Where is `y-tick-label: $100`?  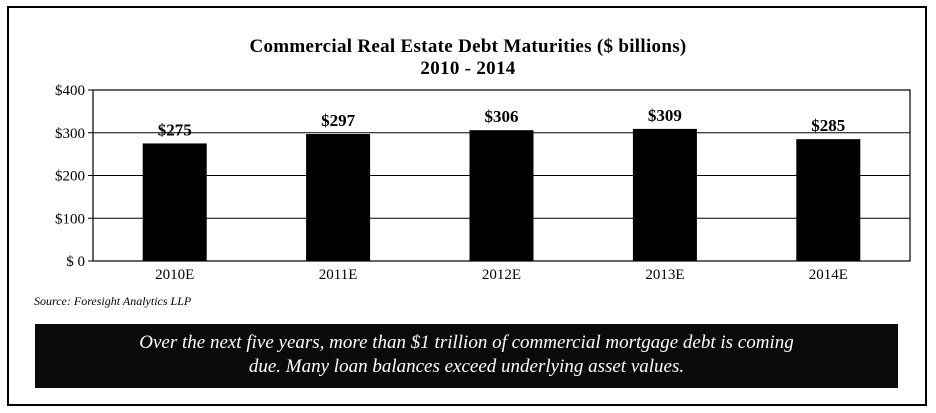
y-tick-label: $100 is located at coordinates (70, 219).